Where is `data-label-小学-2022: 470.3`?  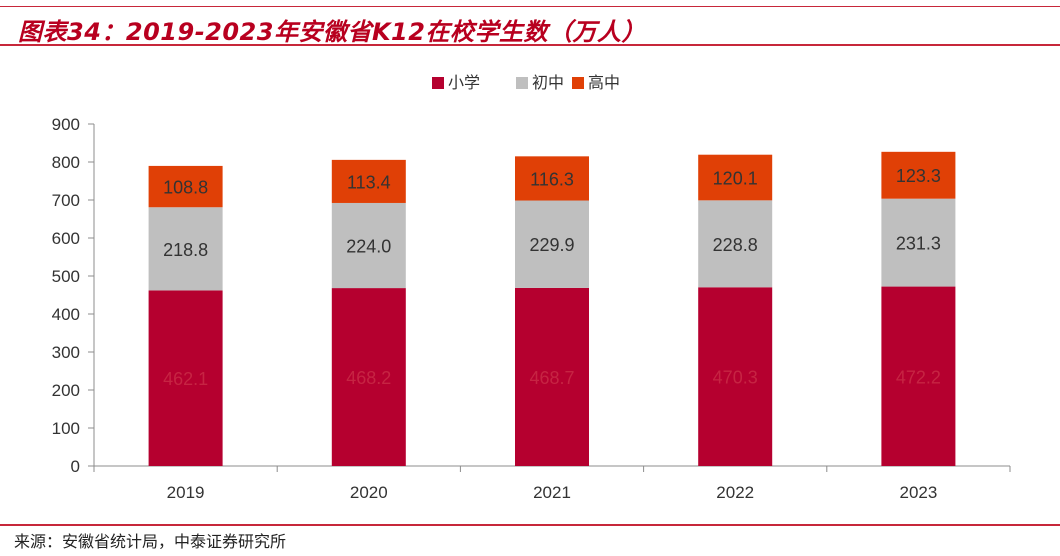 data-label-小学-2022: 470.3 is located at coordinates (735, 378).